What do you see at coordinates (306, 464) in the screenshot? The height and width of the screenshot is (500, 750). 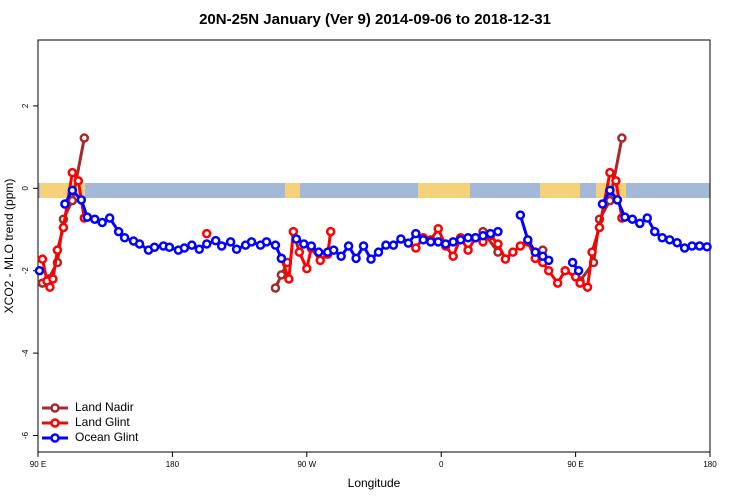 I see `x-tick-label: 90 W` at bounding box center [306, 464].